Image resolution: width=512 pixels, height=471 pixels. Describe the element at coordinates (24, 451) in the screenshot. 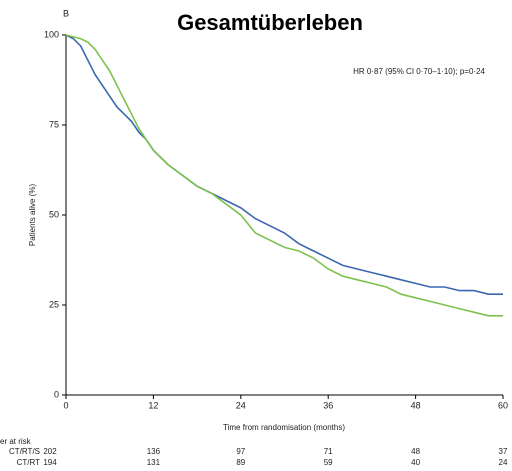

I see `risk-row-name: CT/RT/S` at that location.